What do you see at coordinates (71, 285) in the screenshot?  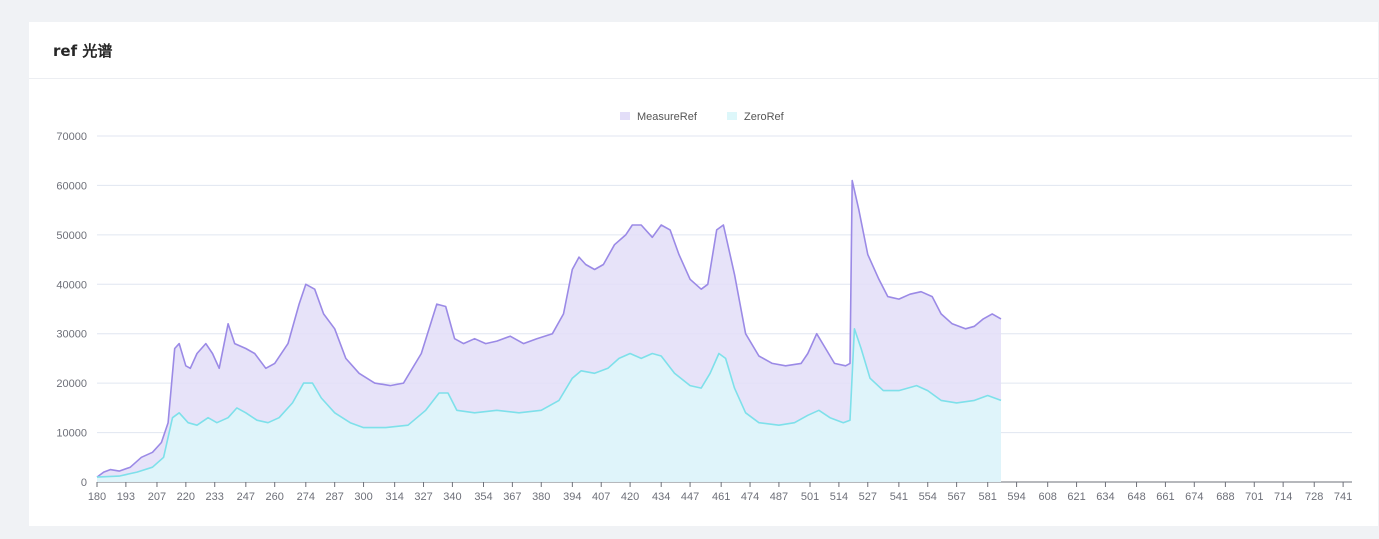 I see `y-tick-label: 40000` at bounding box center [71, 285].